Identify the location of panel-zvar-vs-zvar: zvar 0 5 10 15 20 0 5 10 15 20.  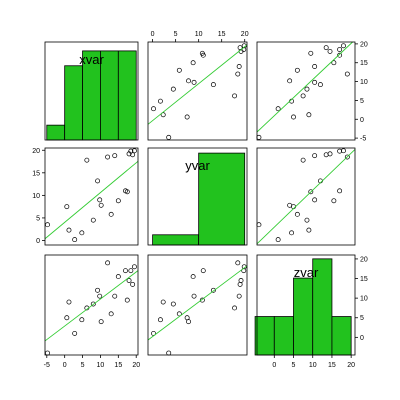
(311, 311).